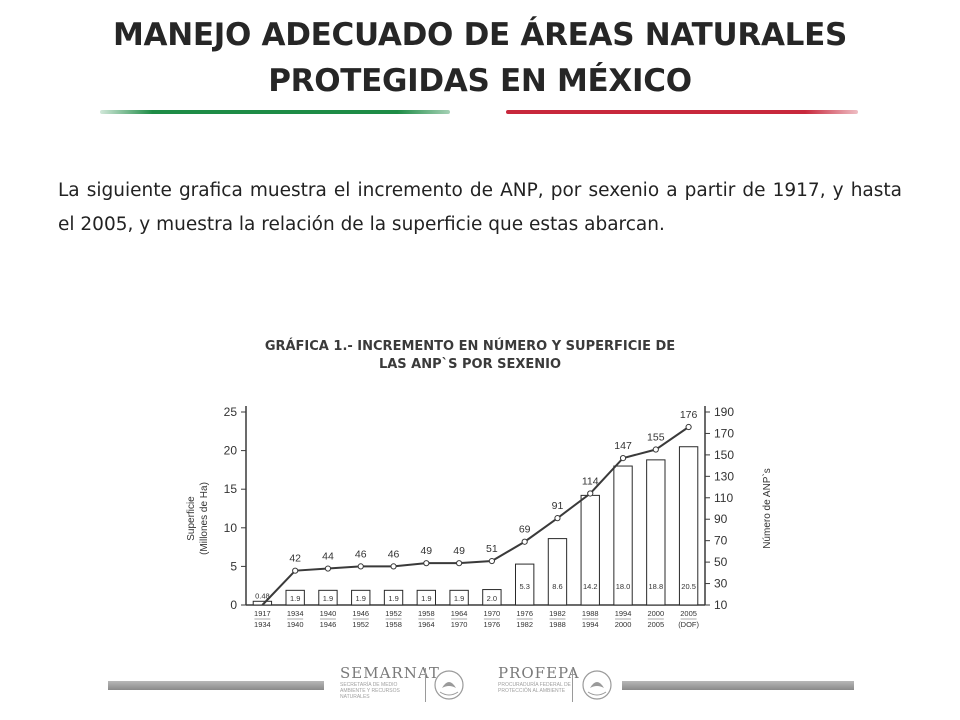 The width and height of the screenshot is (960, 720). What do you see at coordinates (216, 685) in the screenshot?
I see `footer-bar-left` at bounding box center [216, 685].